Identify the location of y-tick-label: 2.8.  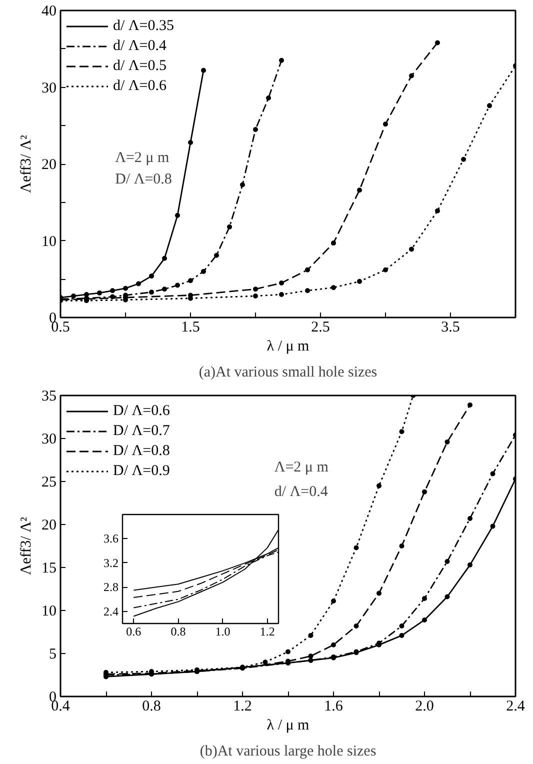
(111, 587).